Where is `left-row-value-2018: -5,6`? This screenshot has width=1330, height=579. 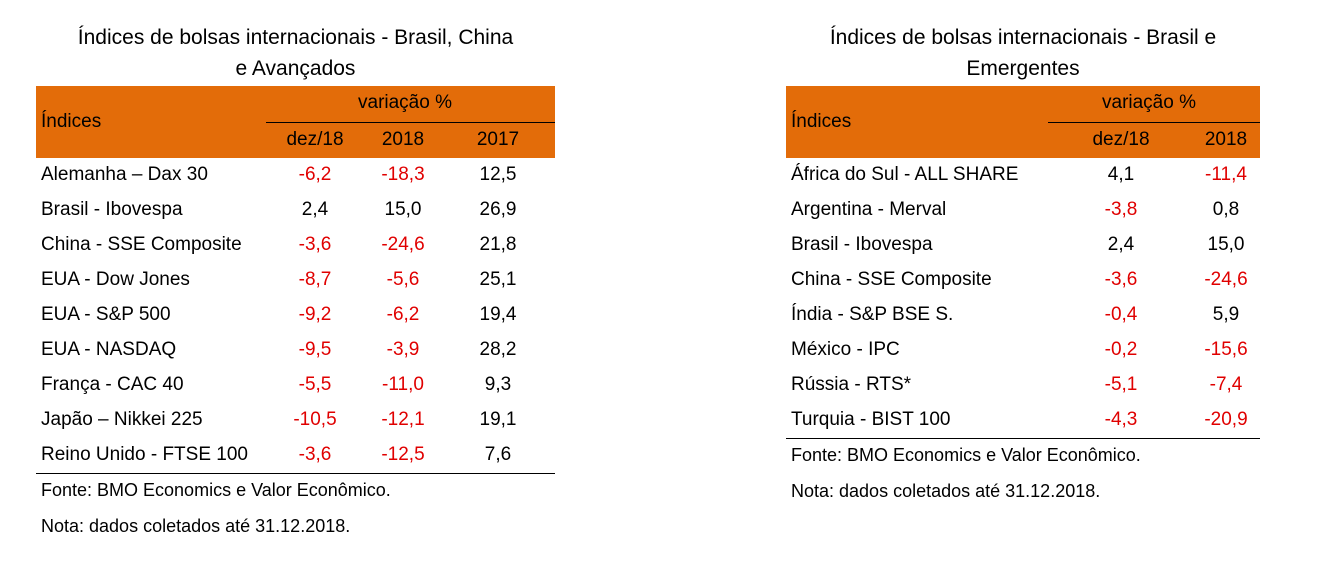
left-row-value-2018: -5,6 is located at coordinates (403, 279).